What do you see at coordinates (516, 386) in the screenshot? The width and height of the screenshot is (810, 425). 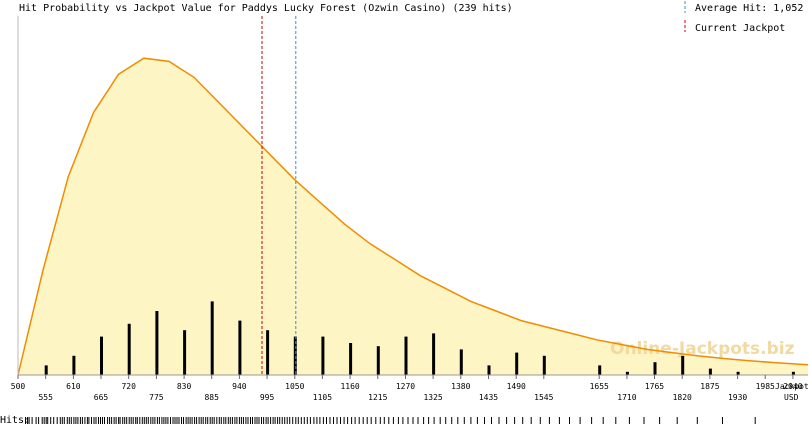 I see `x-tick-label: 1490` at bounding box center [516, 386].